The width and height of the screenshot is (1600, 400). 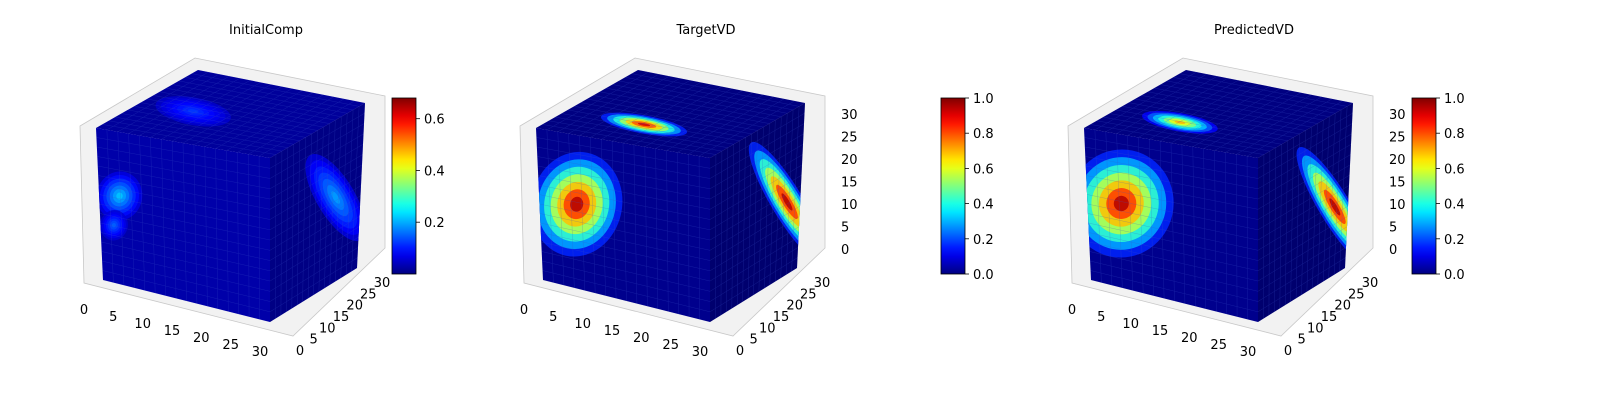 I want to click on cube-face-top, so click(x=670, y=114).